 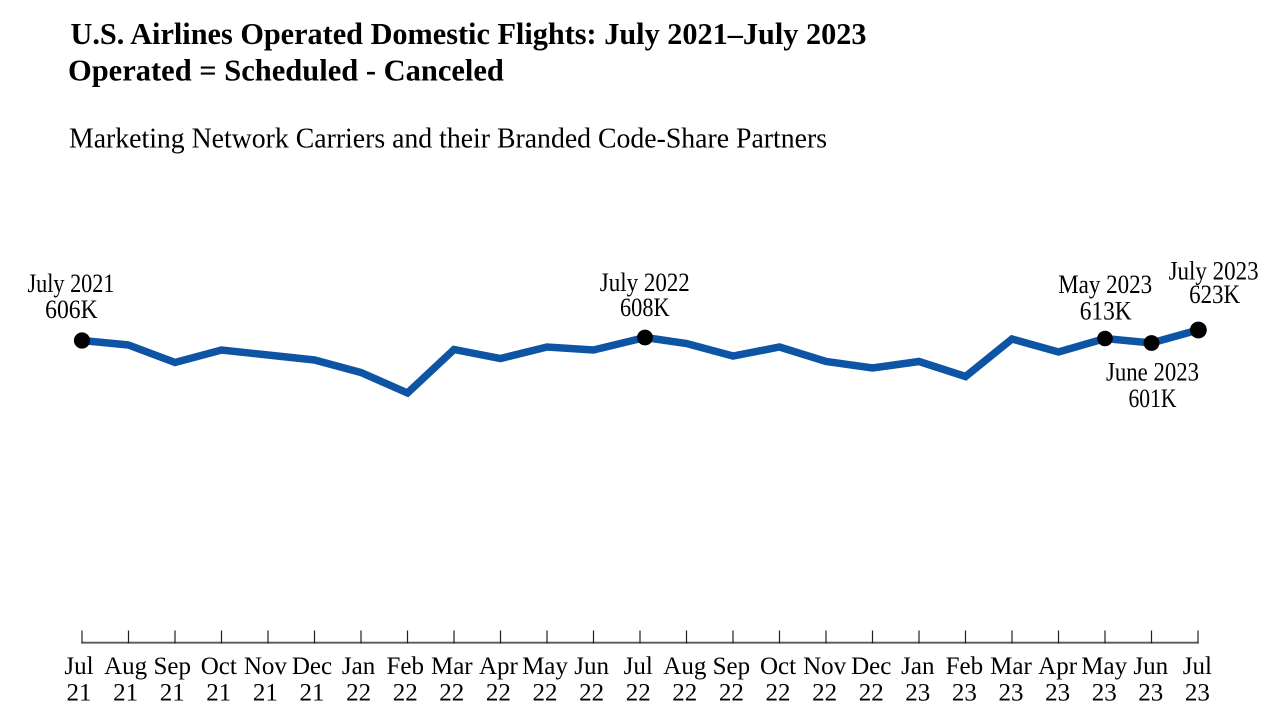 What do you see at coordinates (1214, 294) in the screenshot?
I see `svg-text: 623K` at bounding box center [1214, 294].